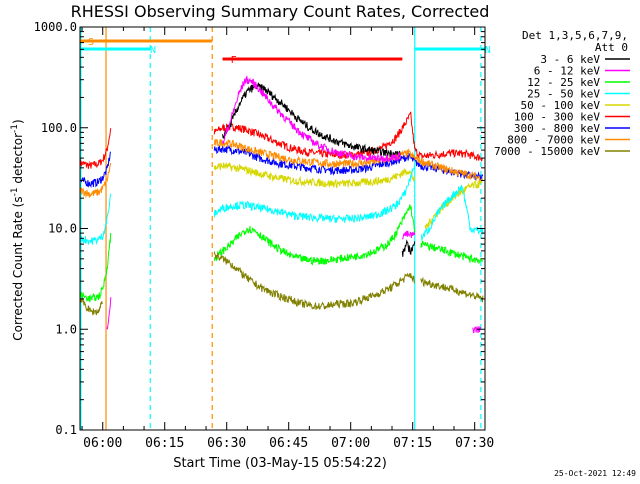  Describe the element at coordinates (66, 329) in the screenshot. I see `y-tick-label-1-0: 1.0` at that location.